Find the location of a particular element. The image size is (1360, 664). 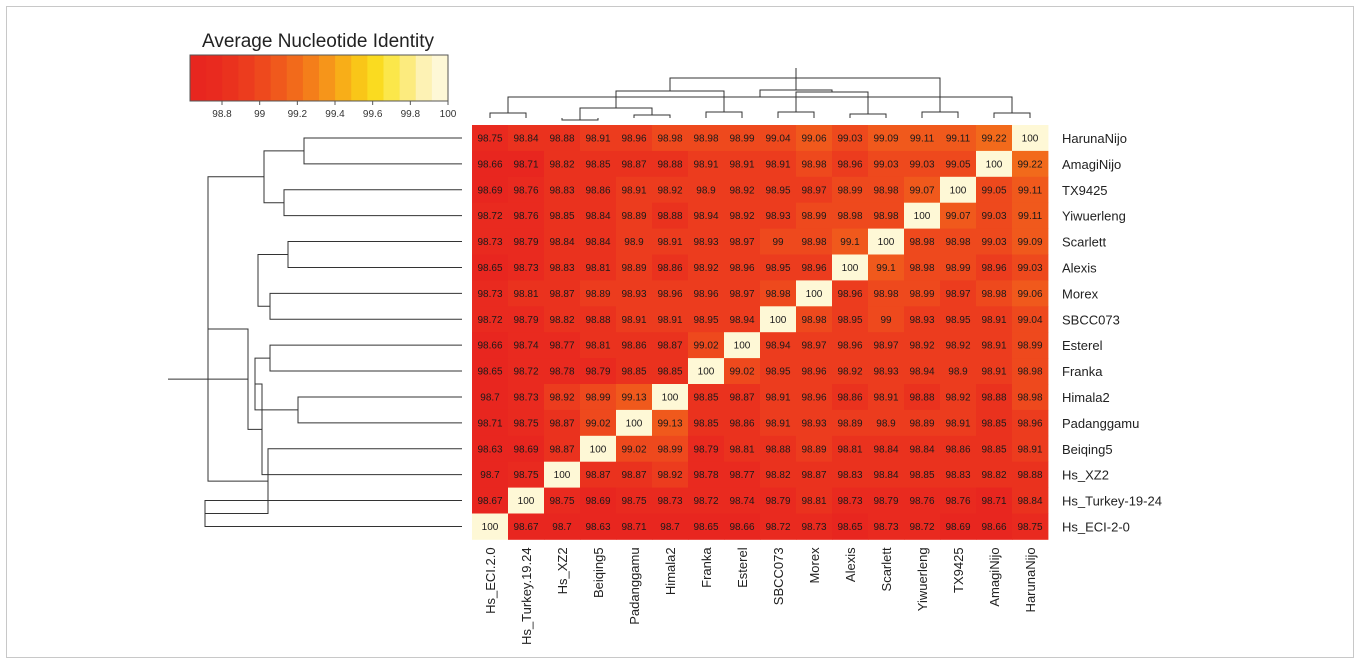

cell-value-label: 98.89 is located at coordinates (597, 294).